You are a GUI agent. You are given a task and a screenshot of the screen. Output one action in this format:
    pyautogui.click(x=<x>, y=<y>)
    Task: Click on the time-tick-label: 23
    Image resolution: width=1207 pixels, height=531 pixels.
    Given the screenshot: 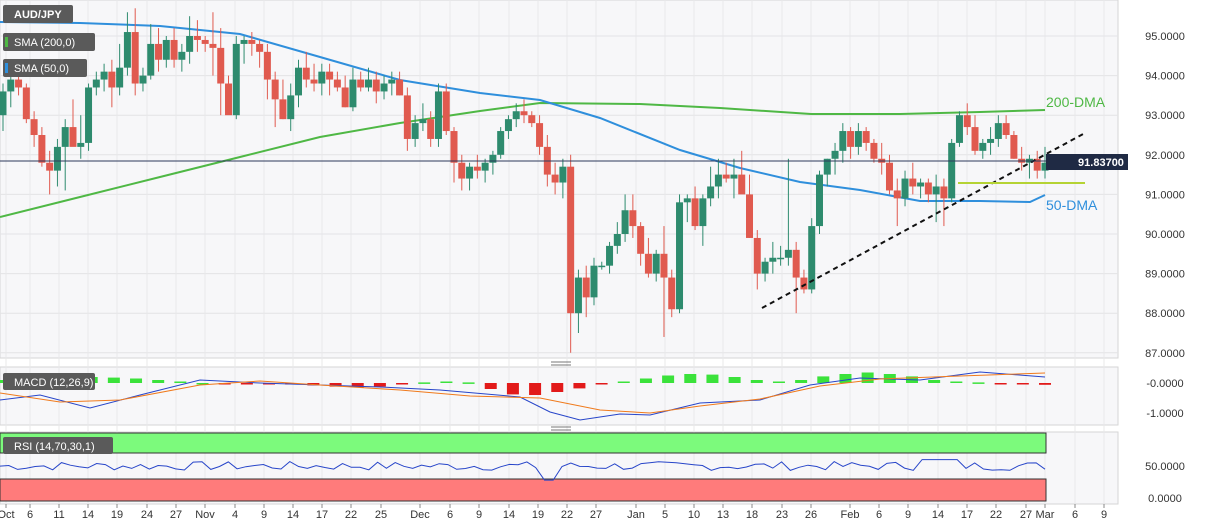 What is the action you would take?
    pyautogui.click(x=782, y=515)
    